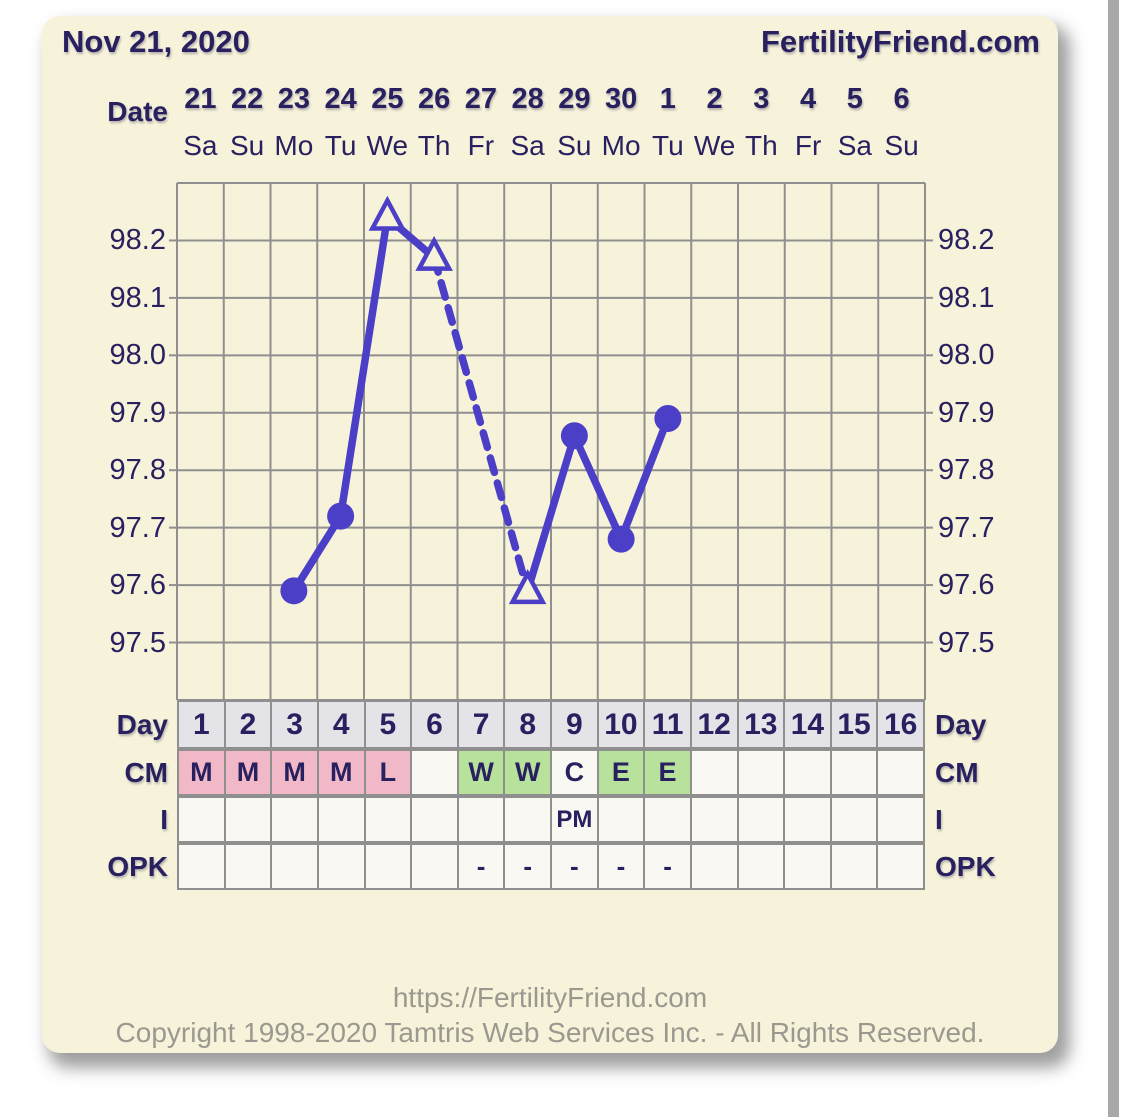  I want to click on row-label-left-cm: CM, so click(146, 772).